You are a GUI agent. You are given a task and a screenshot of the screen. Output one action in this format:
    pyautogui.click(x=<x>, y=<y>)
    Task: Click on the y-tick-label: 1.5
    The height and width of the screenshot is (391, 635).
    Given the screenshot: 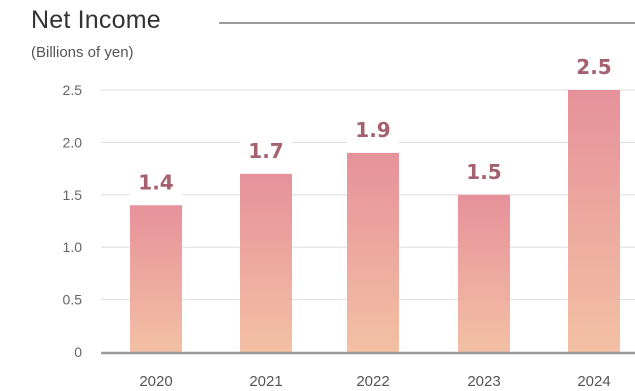 What is the action you would take?
    pyautogui.click(x=73, y=195)
    